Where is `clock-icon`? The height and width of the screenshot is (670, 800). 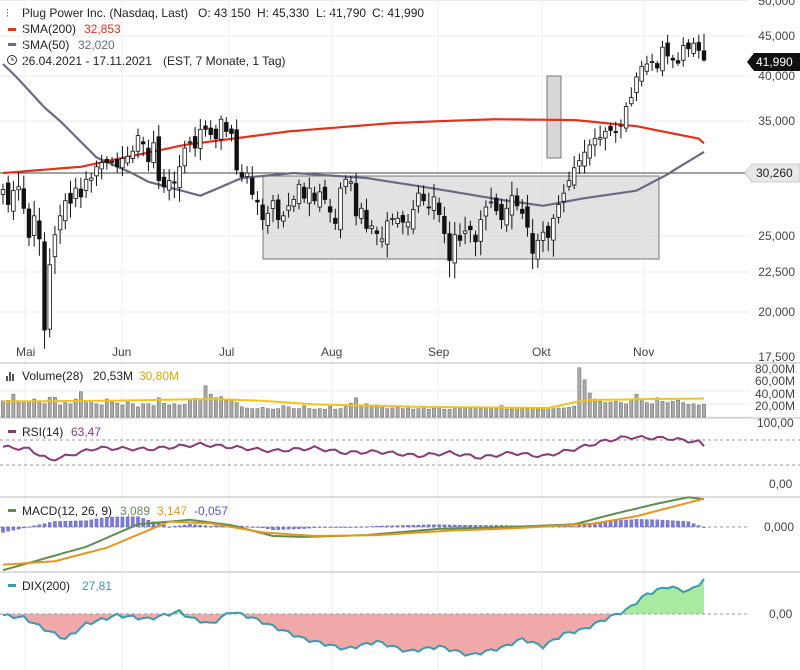 clock-icon is located at coordinates (12, 60).